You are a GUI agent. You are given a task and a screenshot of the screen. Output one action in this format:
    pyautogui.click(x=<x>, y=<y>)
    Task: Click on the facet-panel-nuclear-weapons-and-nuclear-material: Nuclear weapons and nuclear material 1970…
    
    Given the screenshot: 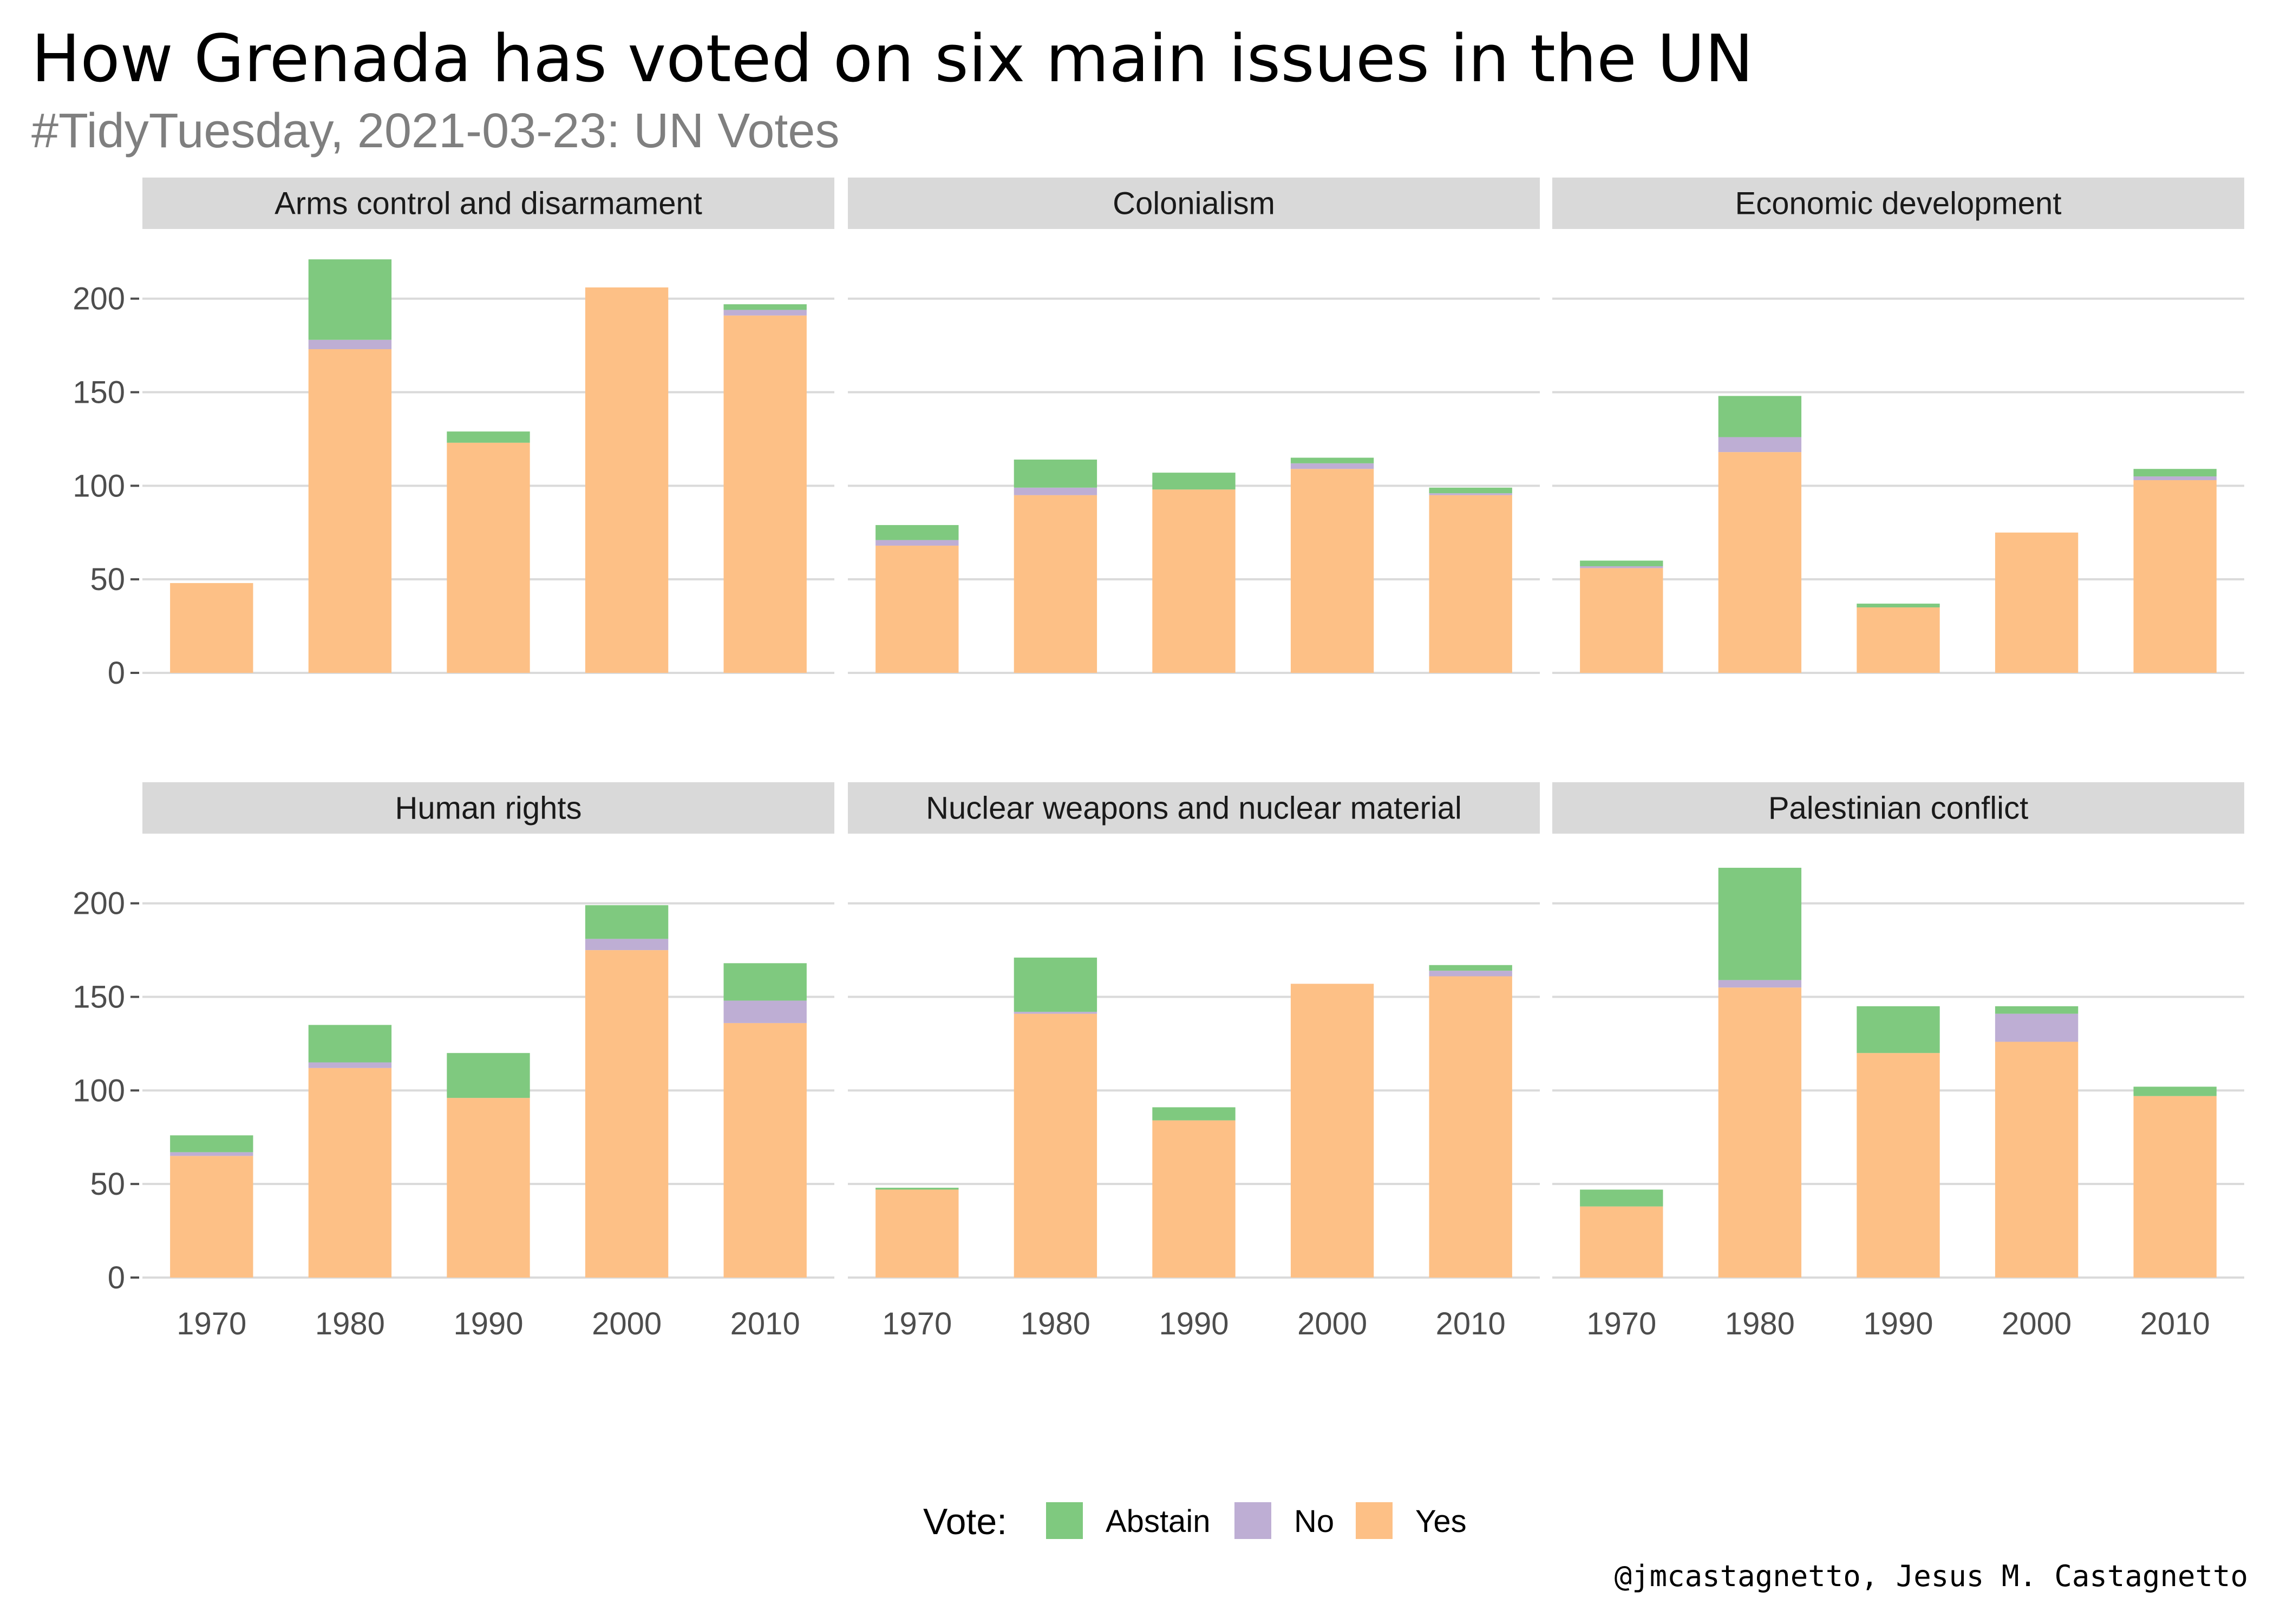 What is the action you would take?
    pyautogui.click(x=1194, y=1061)
    